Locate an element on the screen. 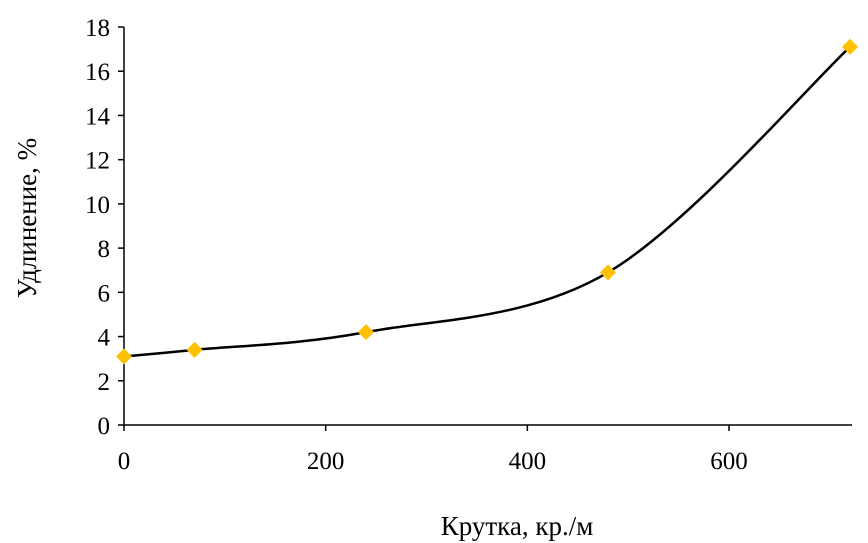 The height and width of the screenshot is (543, 868). y-axis-title: Удлинение, % is located at coordinates (27, 218).